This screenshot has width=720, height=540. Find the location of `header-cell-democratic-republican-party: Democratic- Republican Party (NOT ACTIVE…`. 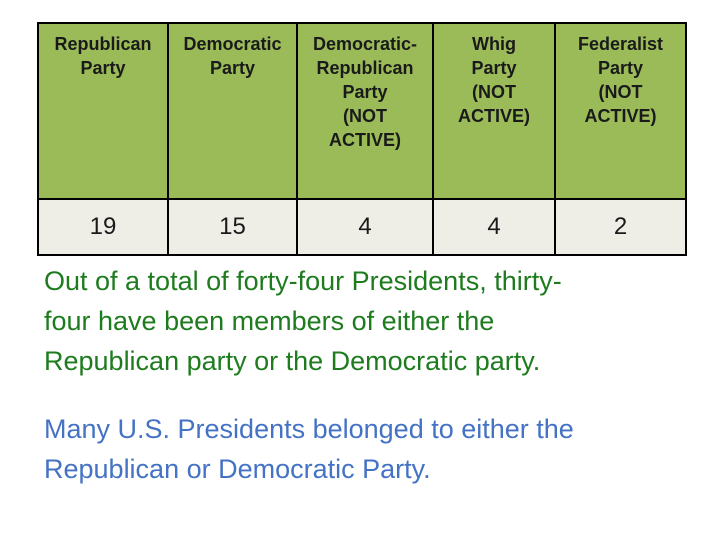

header-cell-democratic-republican-party: Democratic- Republican Party (NOT ACTIVE… is located at coordinates (365, 111).